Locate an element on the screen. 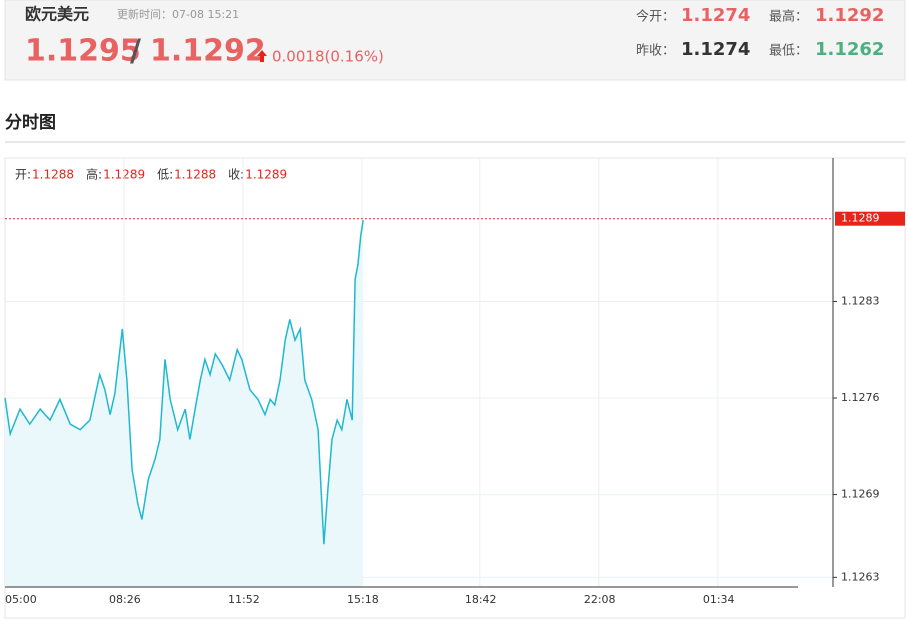 The height and width of the screenshot is (619, 908). y-tick-label: 1.1283 is located at coordinates (860, 300).